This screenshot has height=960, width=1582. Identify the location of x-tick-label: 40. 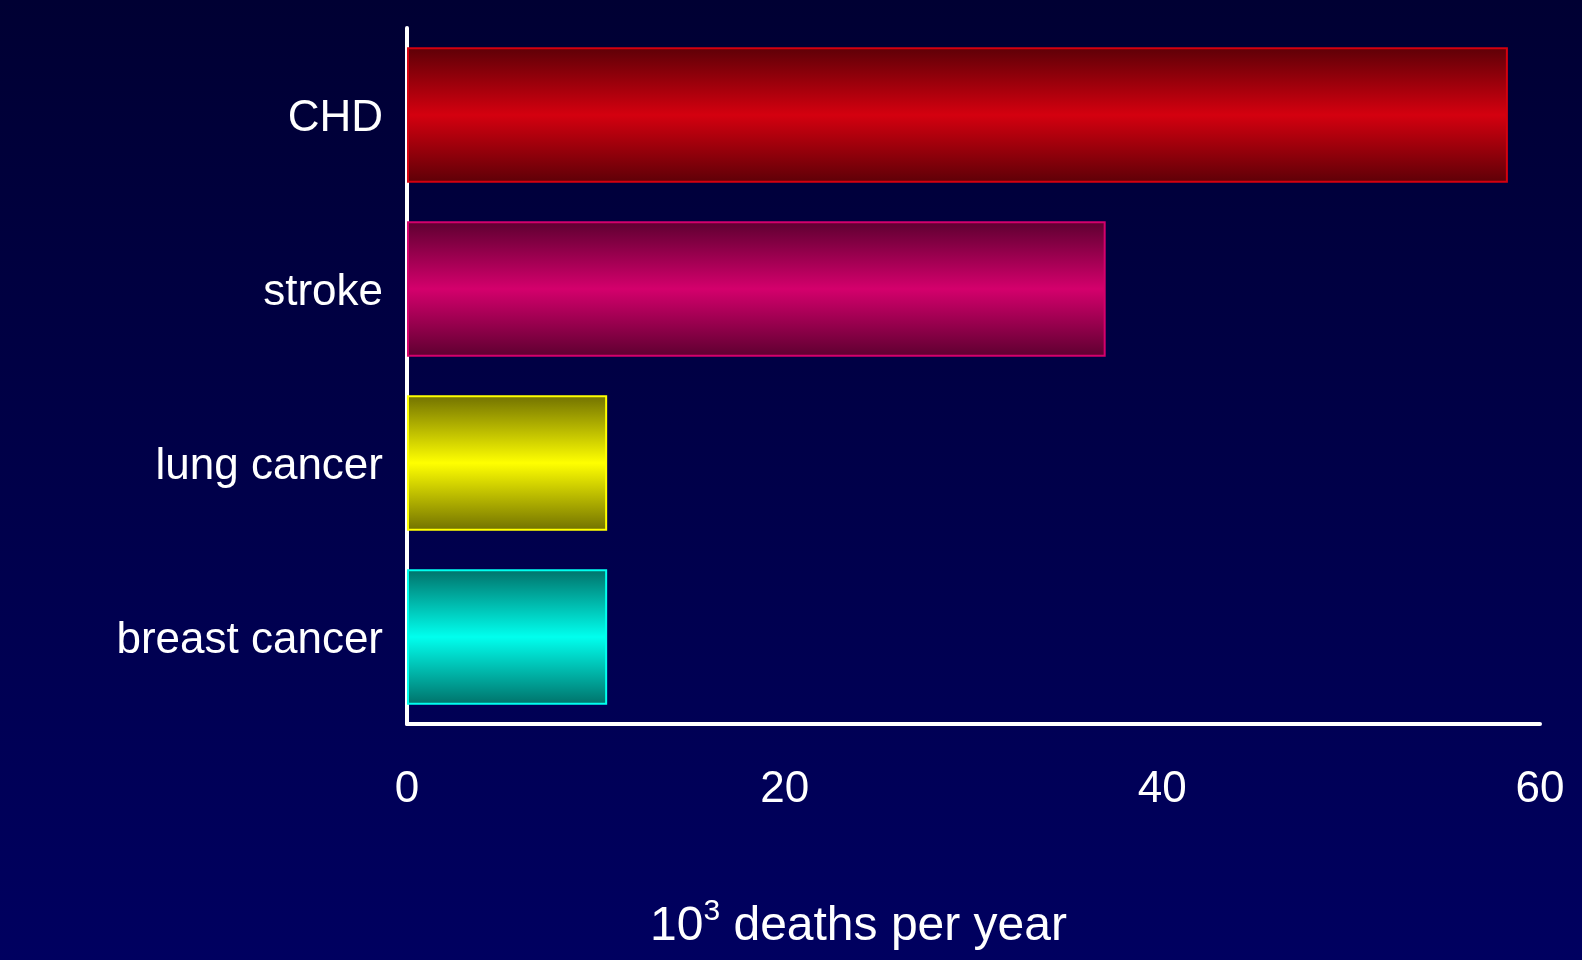
(1162, 786).